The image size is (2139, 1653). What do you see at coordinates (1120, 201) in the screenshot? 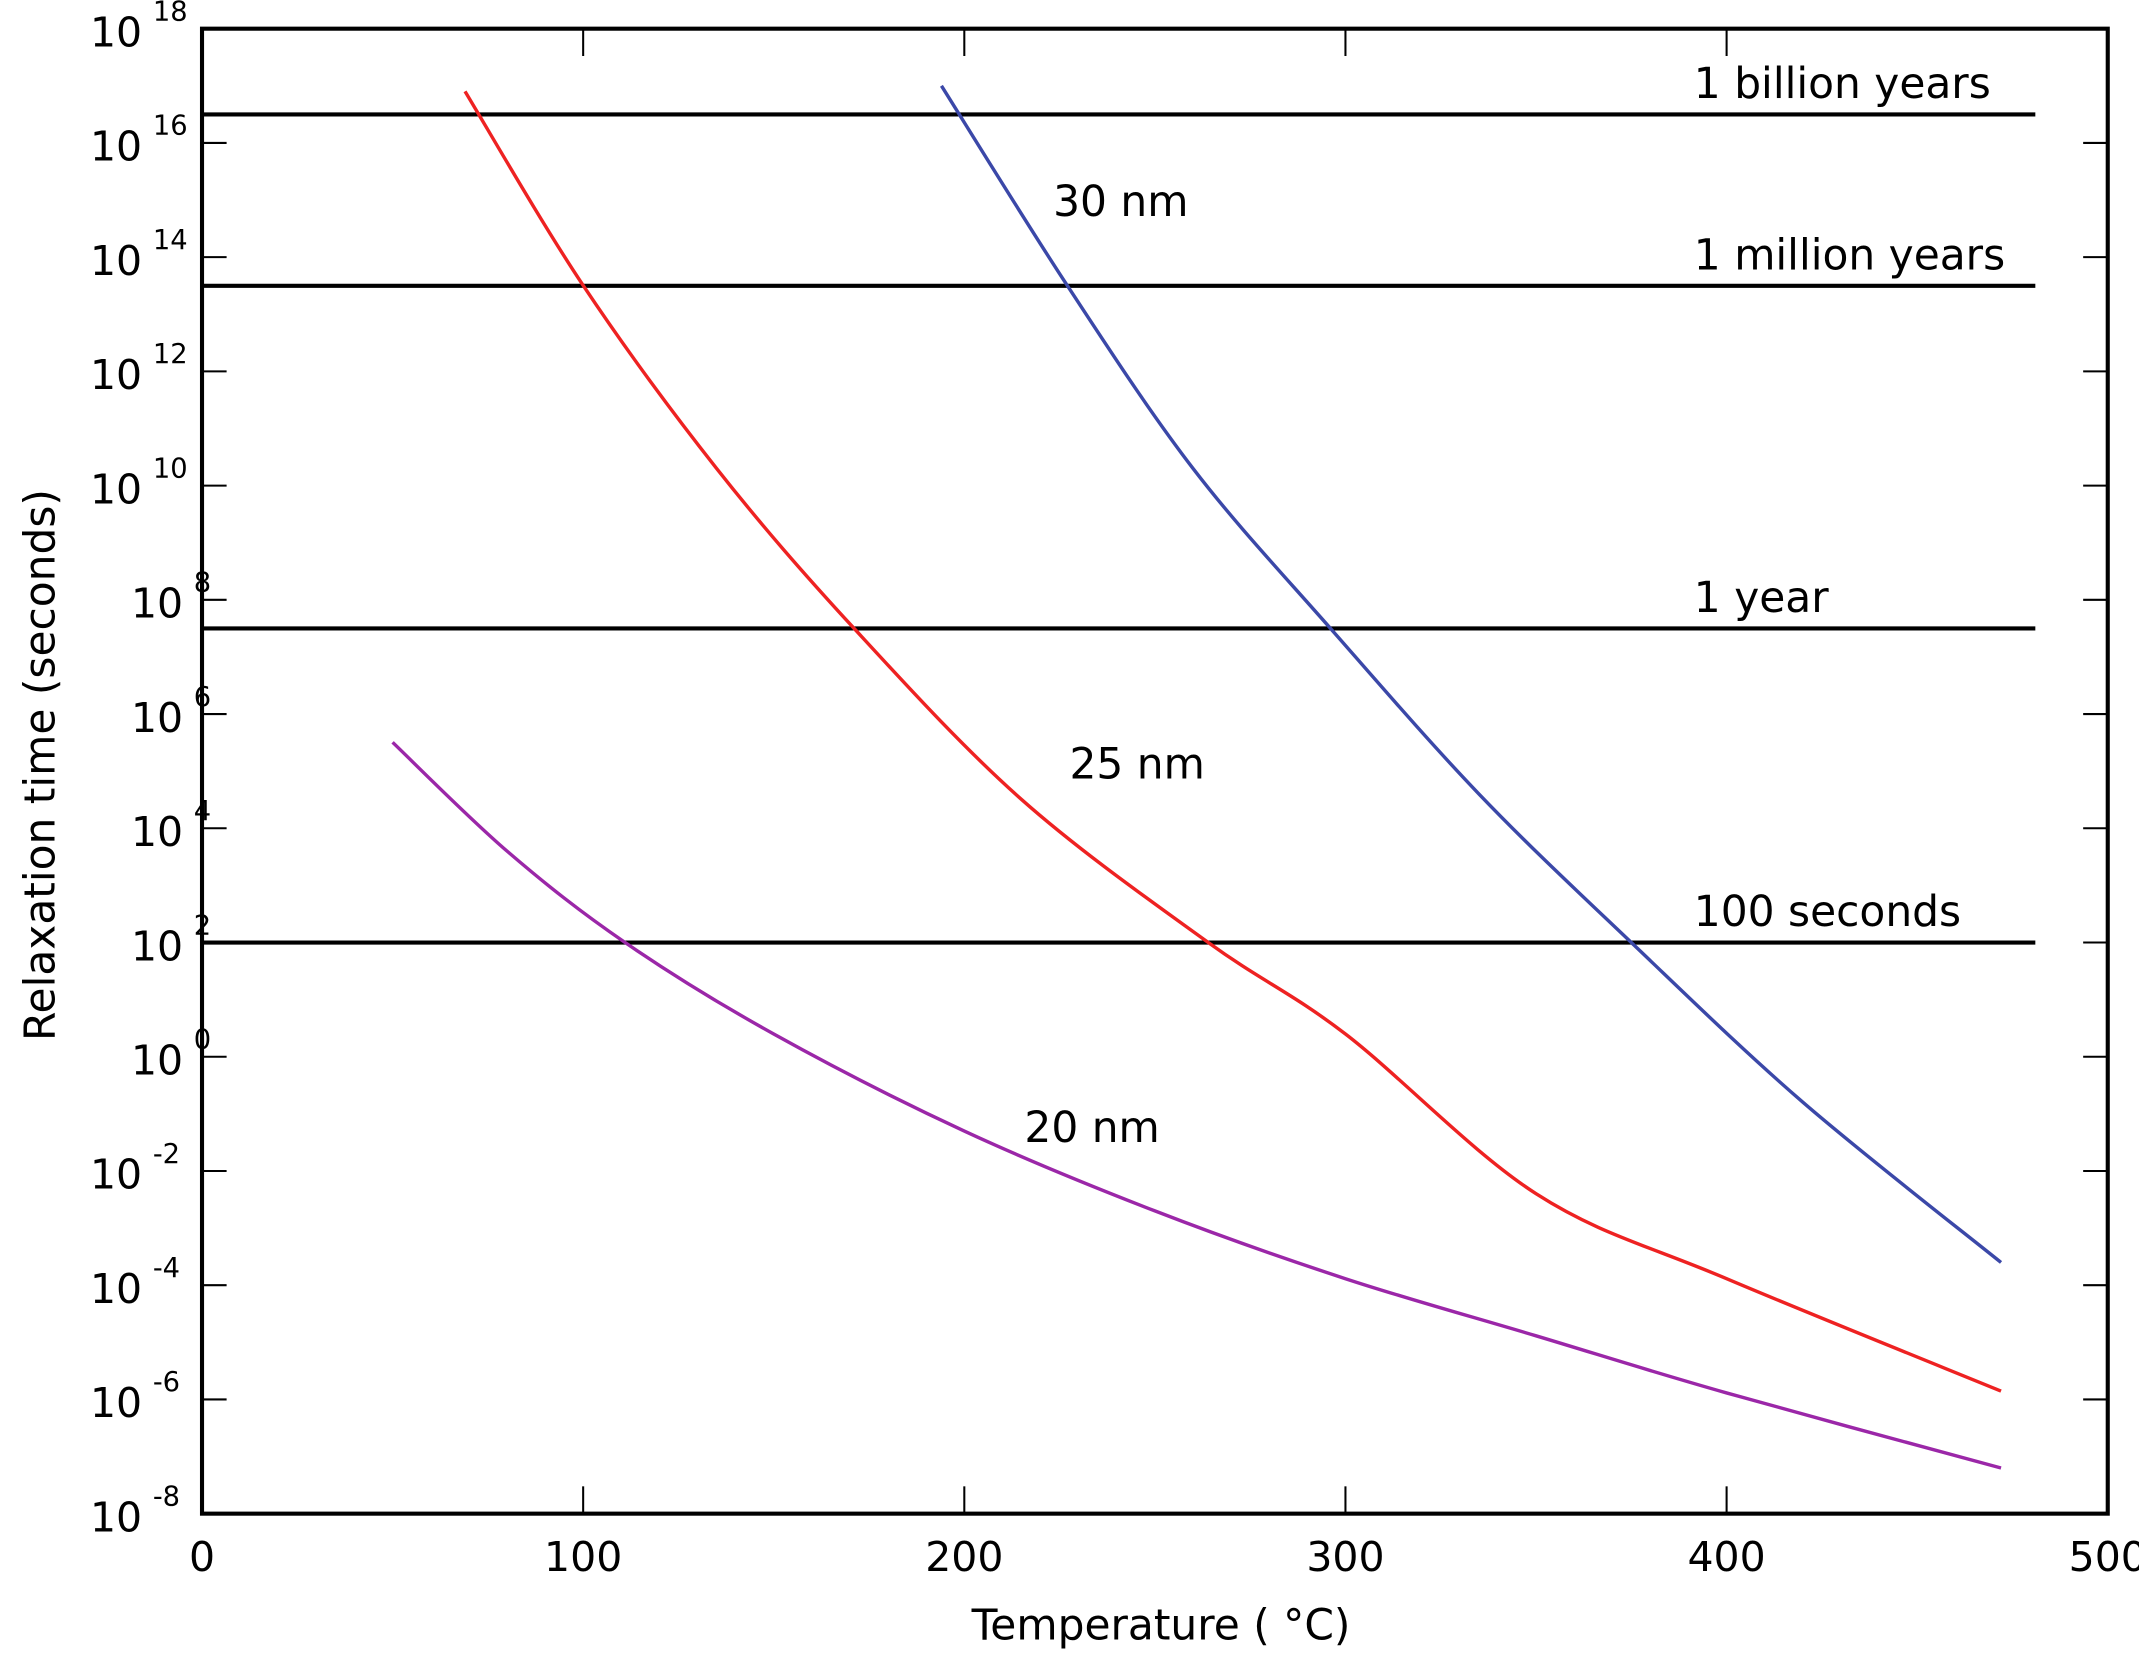
I see `series-label: 30 nm` at bounding box center [1120, 201].